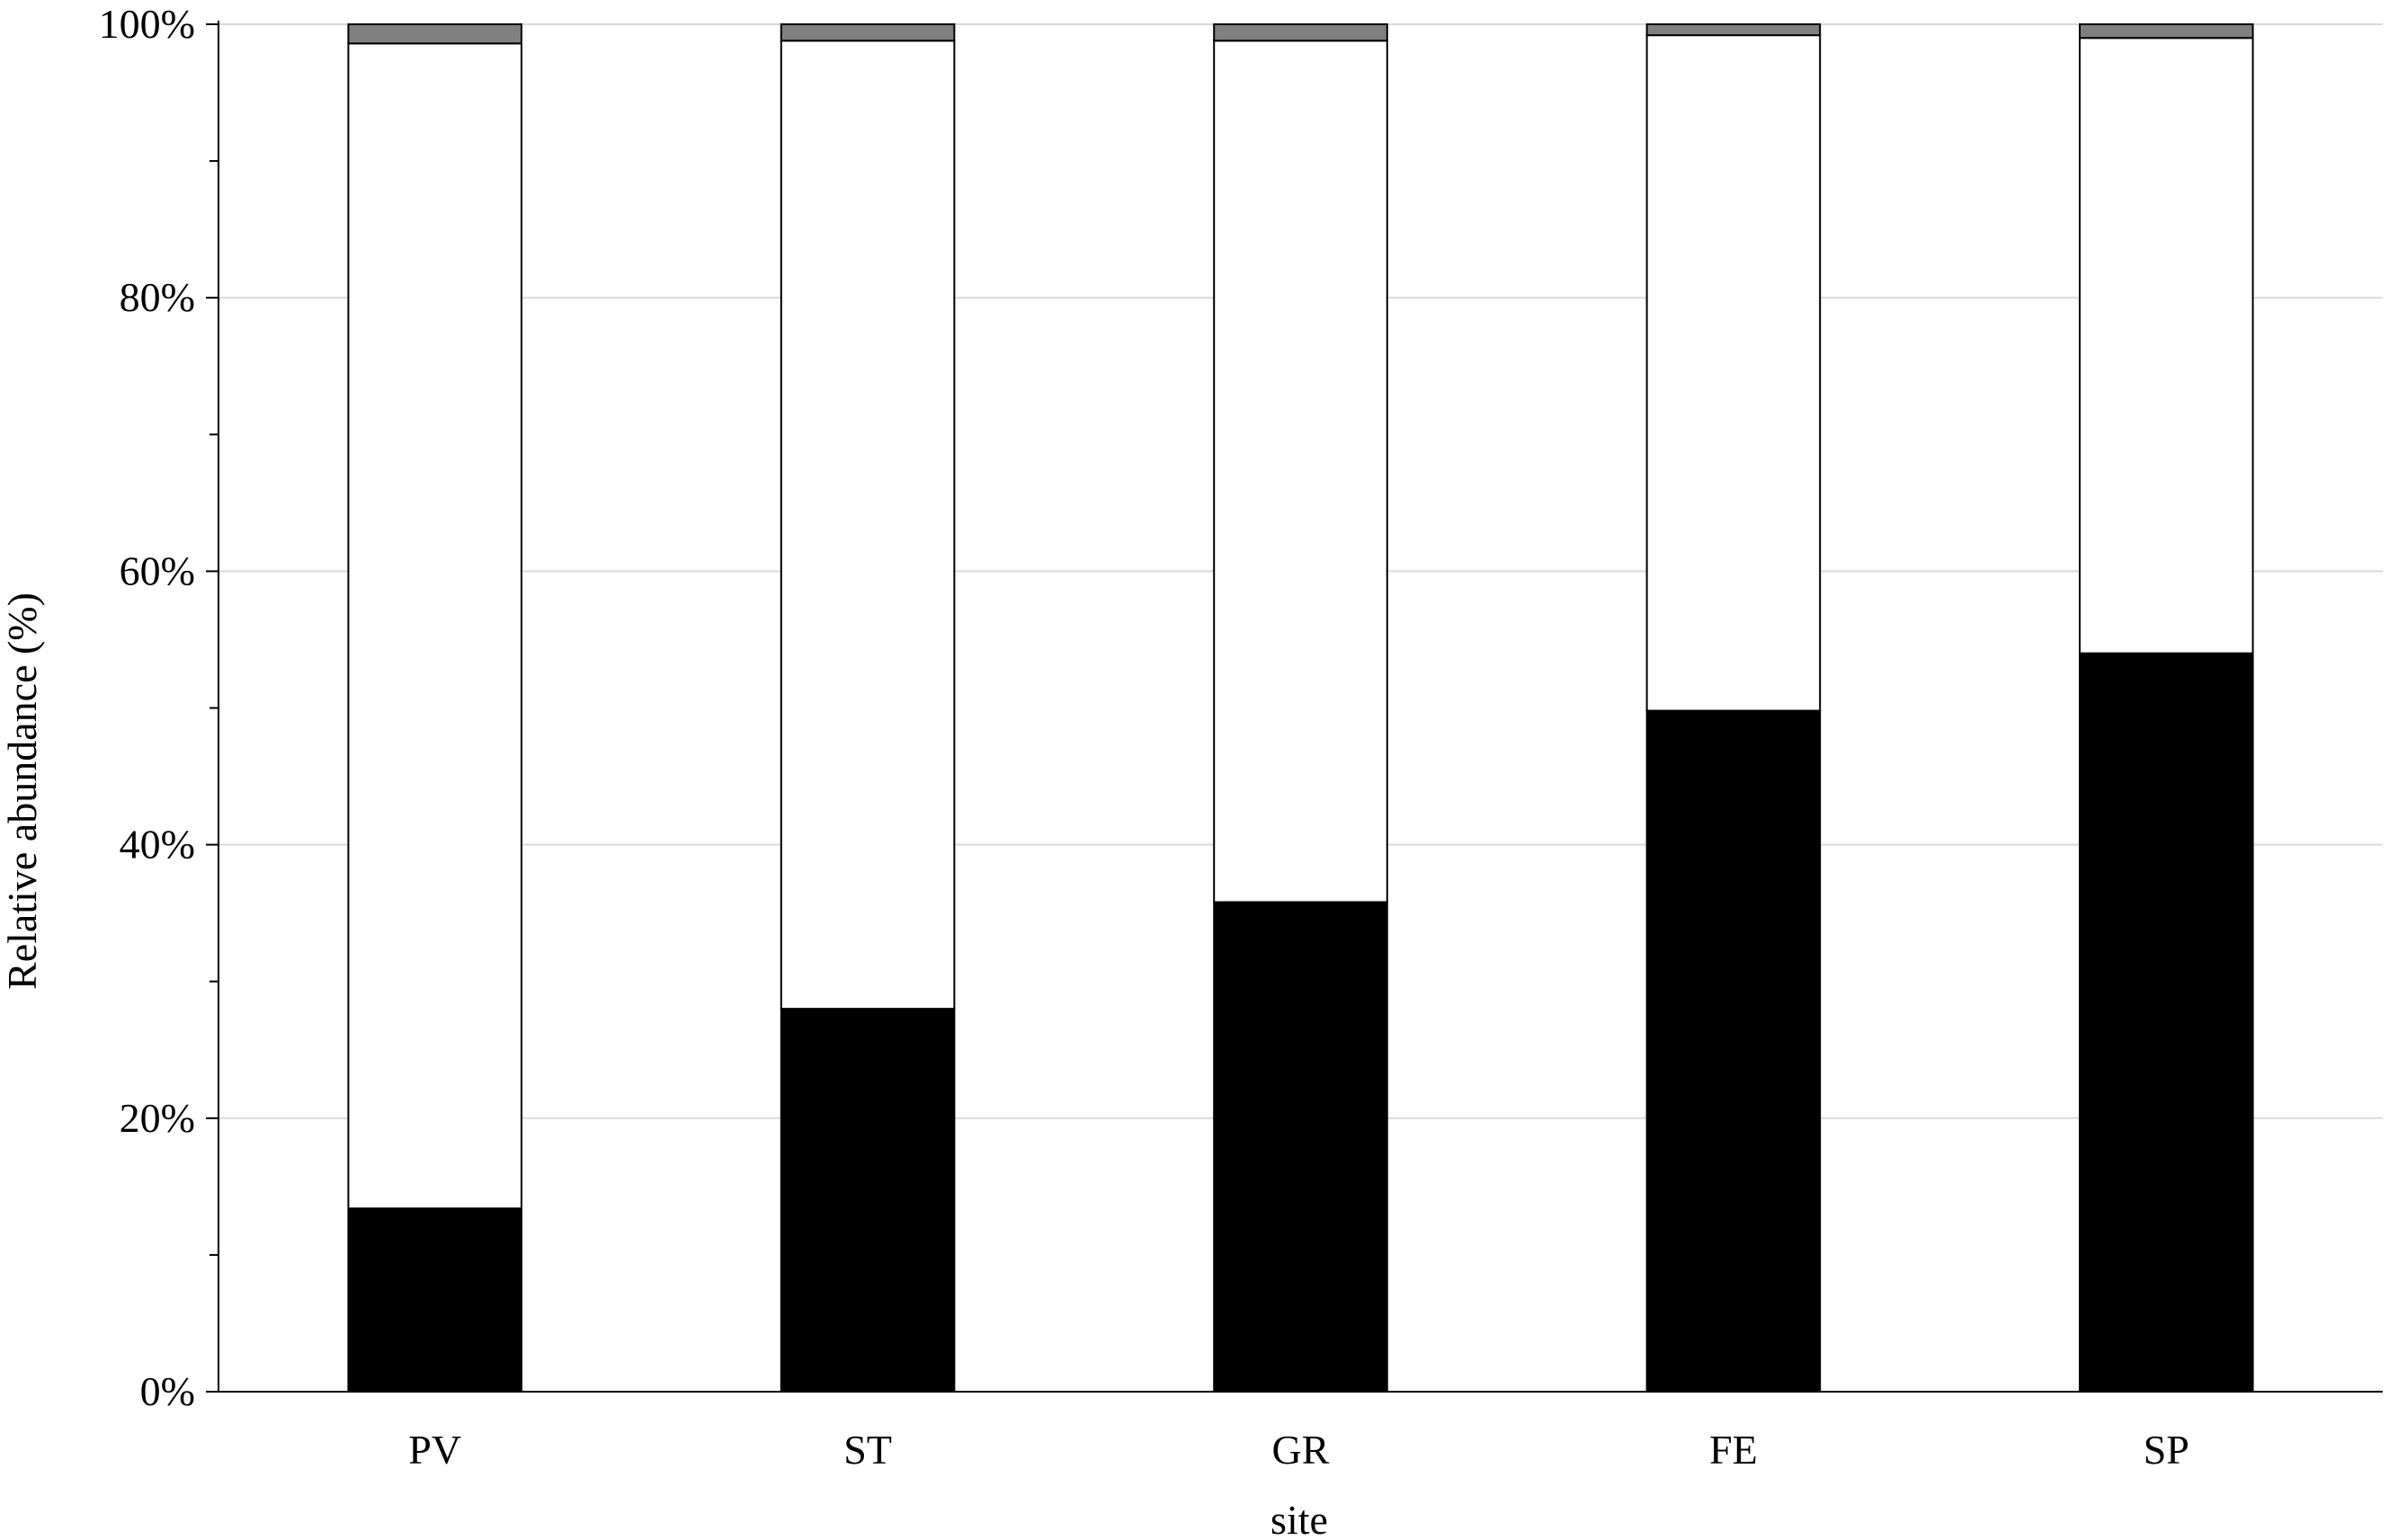 The height and width of the screenshot is (1540, 2389). Describe the element at coordinates (1733, 1450) in the screenshot. I see `x-tick-label: FE` at that location.